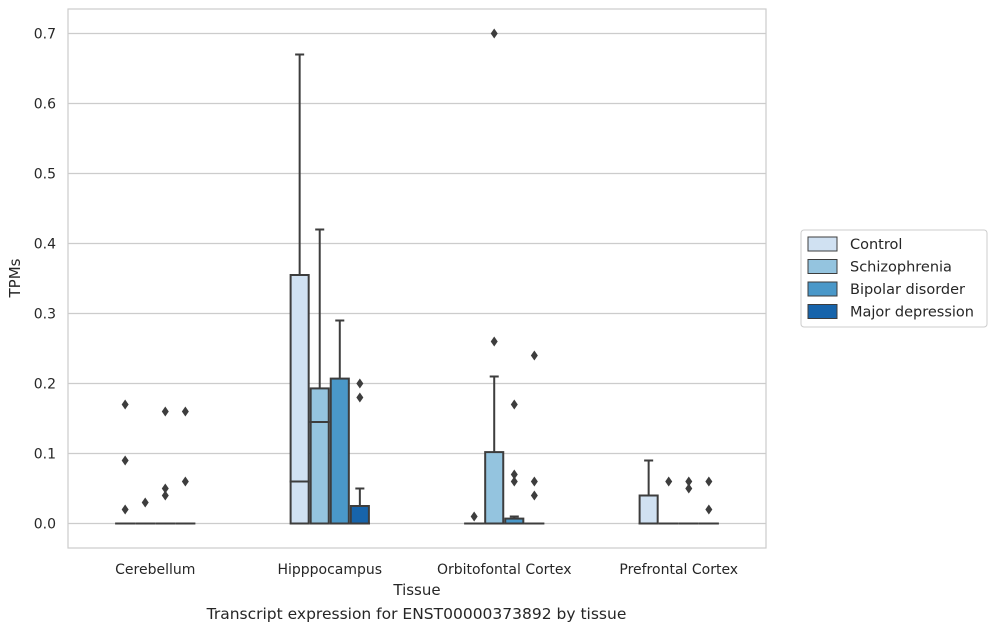  Describe the element at coordinates (416, 590) in the screenshot. I see `x-axis-title: Tissue` at that location.